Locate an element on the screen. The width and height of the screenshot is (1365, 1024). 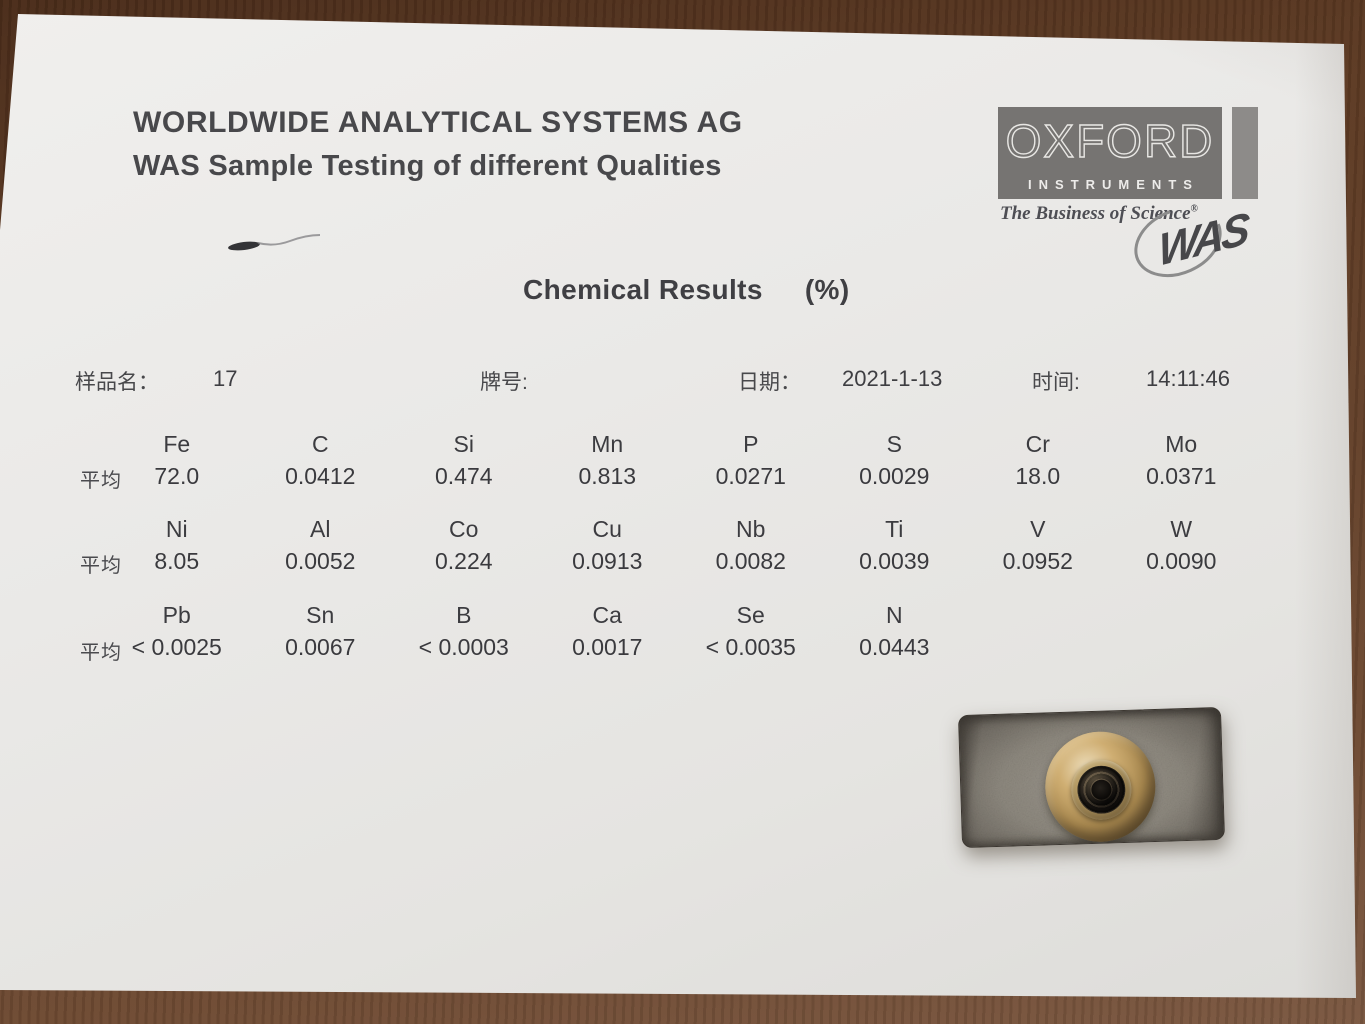
report-title-unit: (%) is located at coordinates (827, 289).